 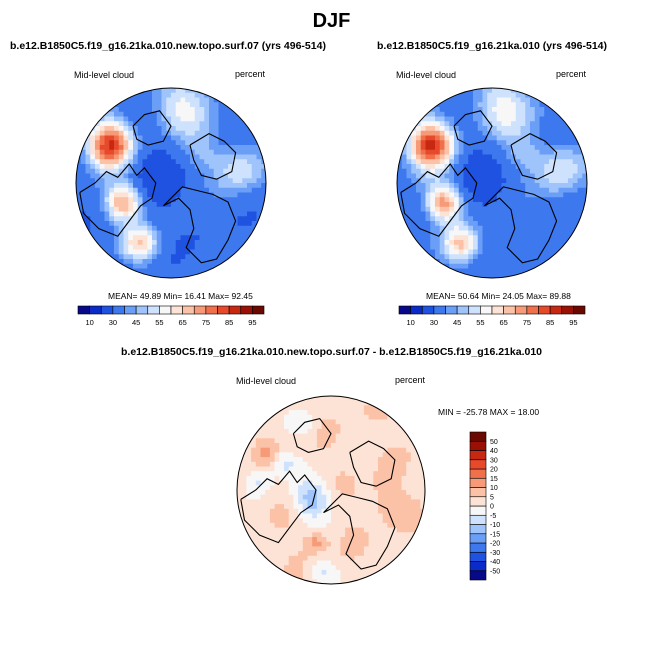 What do you see at coordinates (495, 571) in the screenshot?
I see `colorbar2-tick-label: -50` at bounding box center [495, 571].